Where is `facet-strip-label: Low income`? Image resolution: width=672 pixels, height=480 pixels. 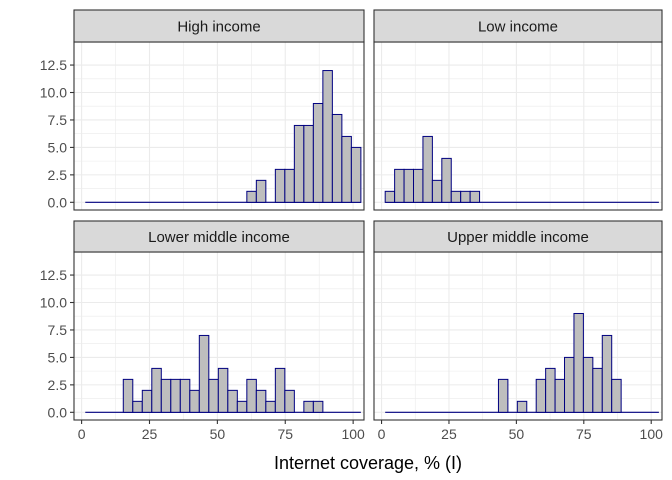
facet-strip-label: Low income is located at coordinates (518, 27).